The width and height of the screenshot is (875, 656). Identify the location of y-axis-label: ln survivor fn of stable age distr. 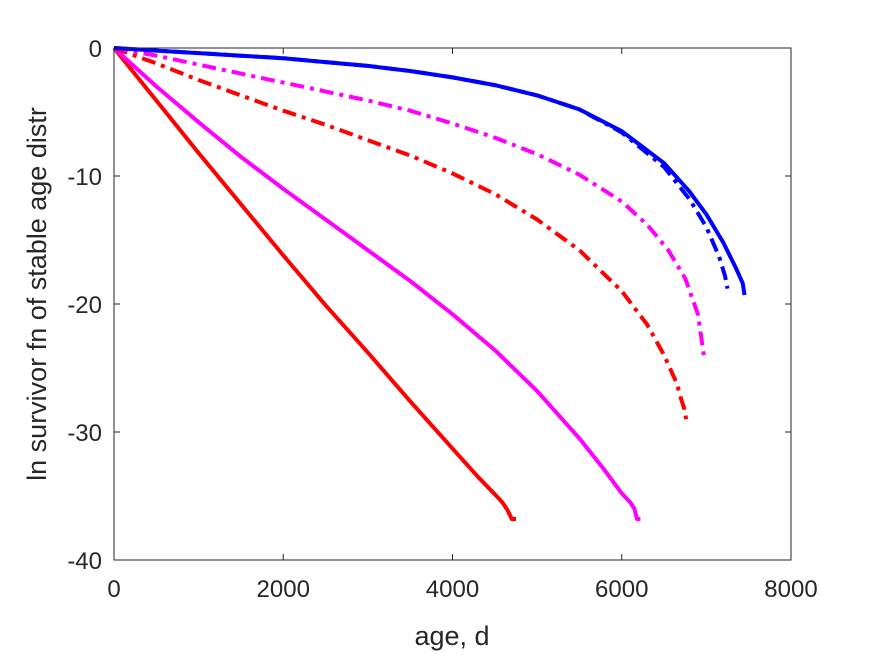
(37, 294).